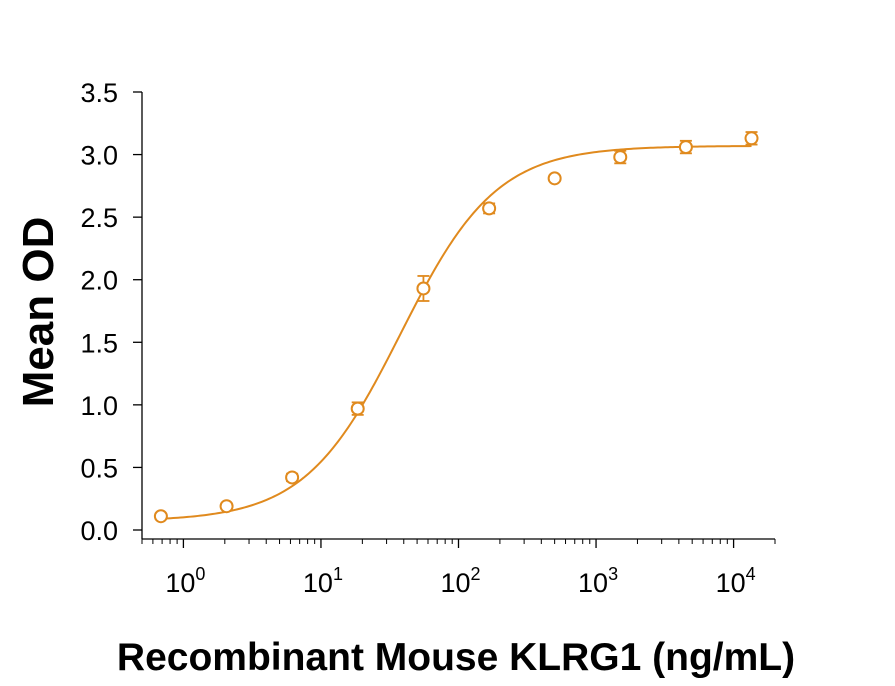 The image size is (895, 686). I want to click on x-tick-label: 10³, so click(598, 581).